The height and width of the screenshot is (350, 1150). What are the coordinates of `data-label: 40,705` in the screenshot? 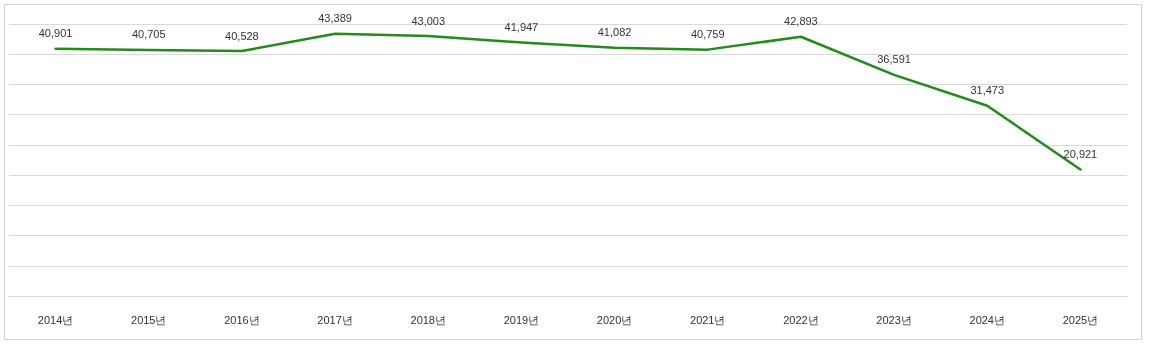 It's located at (148, 34).